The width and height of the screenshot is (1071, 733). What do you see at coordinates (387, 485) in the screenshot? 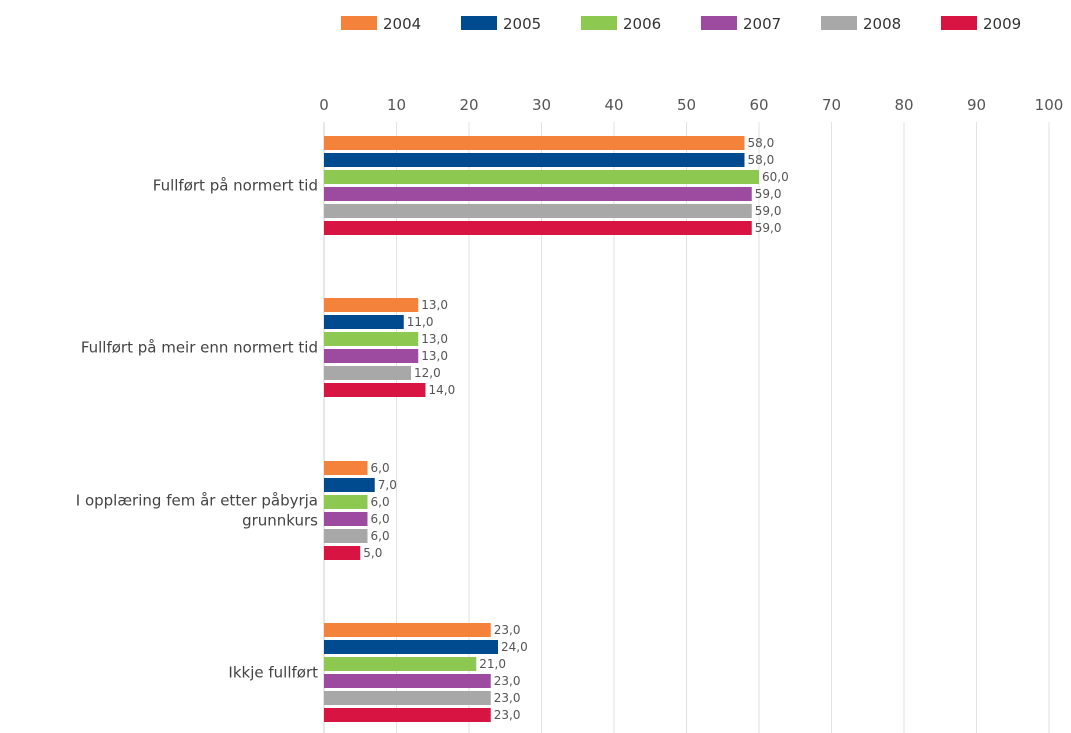
I see `data-label: 7,0` at bounding box center [387, 485].